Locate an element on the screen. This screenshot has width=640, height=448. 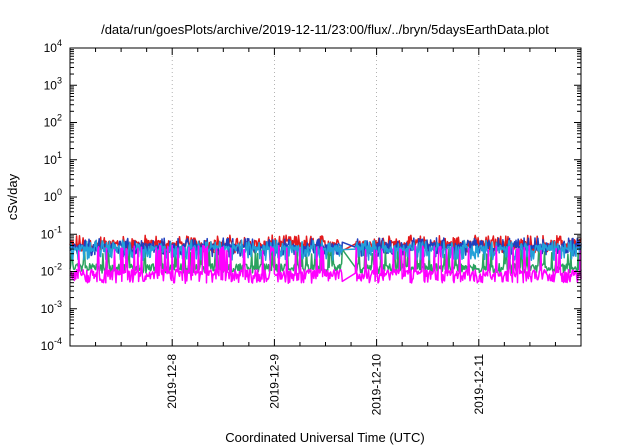
x-axis-label: Coordinated Universal Time (UTC) is located at coordinates (324, 437).